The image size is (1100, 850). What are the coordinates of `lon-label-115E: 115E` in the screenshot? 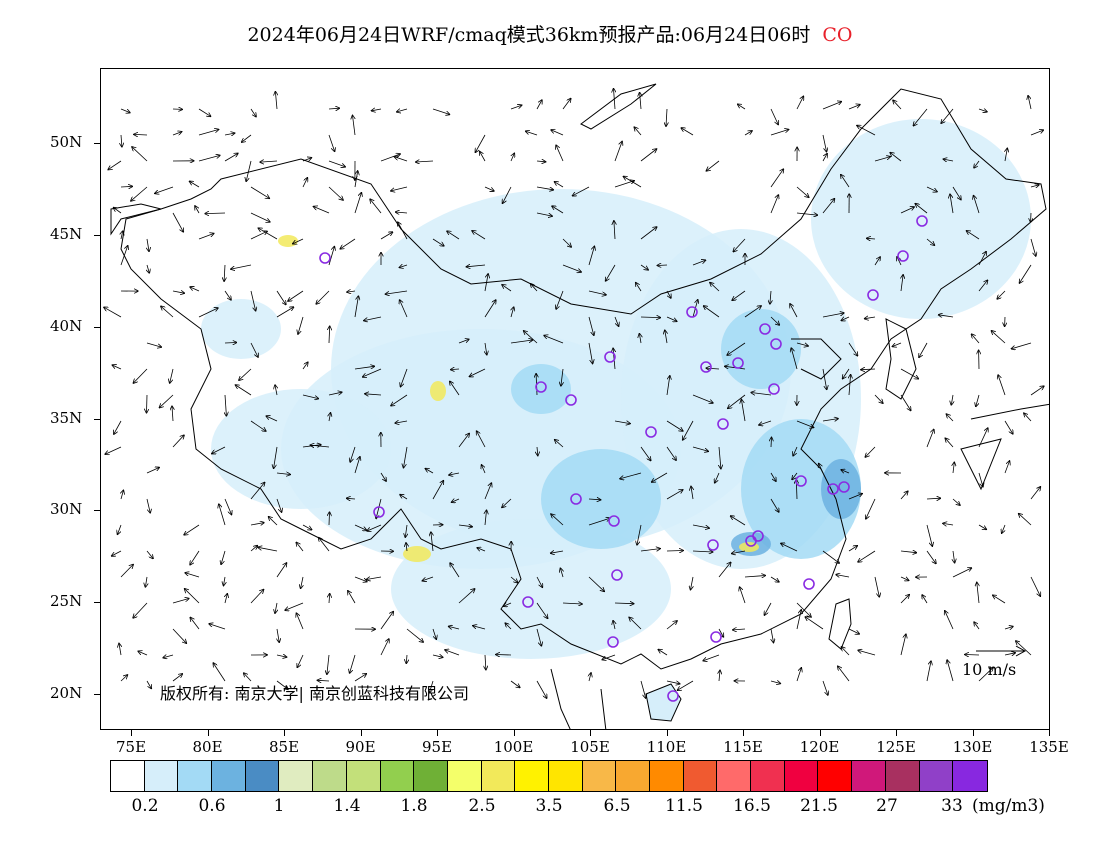 It's located at (743, 747).